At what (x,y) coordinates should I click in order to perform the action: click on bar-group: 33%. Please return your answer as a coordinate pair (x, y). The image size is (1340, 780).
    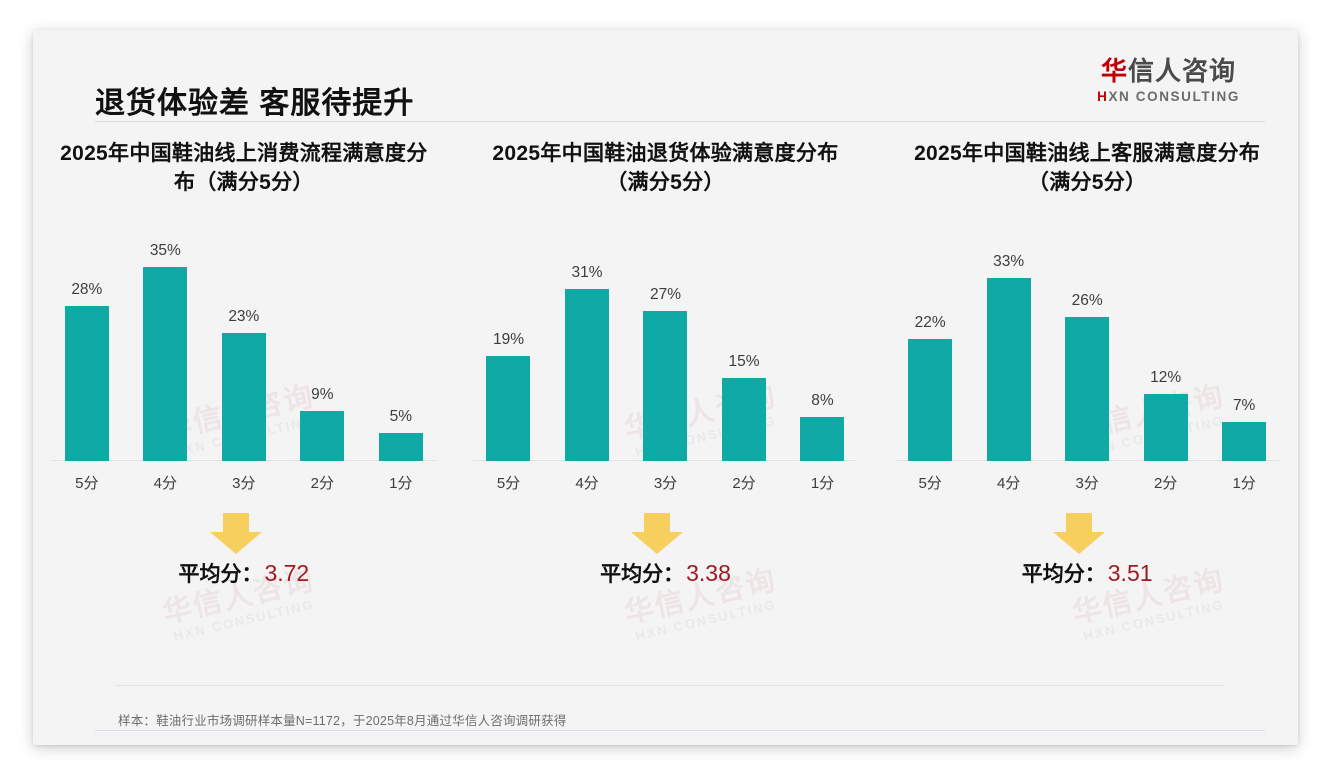
    Looking at the image, I should click on (1009, 350).